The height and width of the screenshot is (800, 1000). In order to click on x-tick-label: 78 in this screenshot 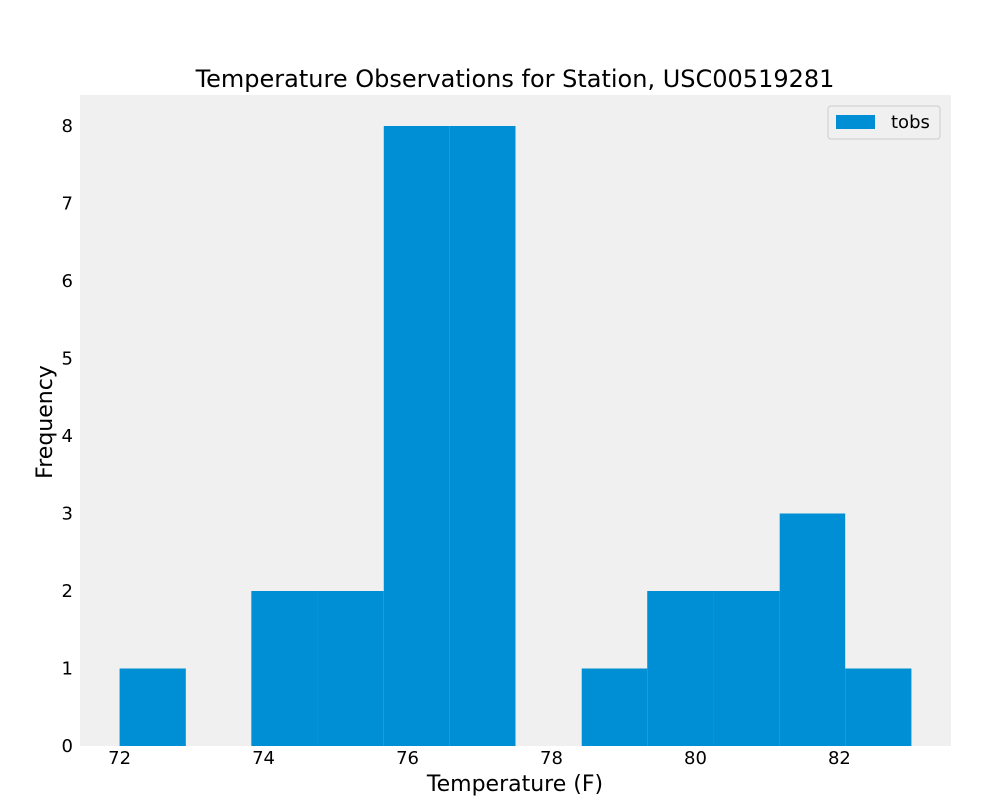, I will do `click(551, 758)`.